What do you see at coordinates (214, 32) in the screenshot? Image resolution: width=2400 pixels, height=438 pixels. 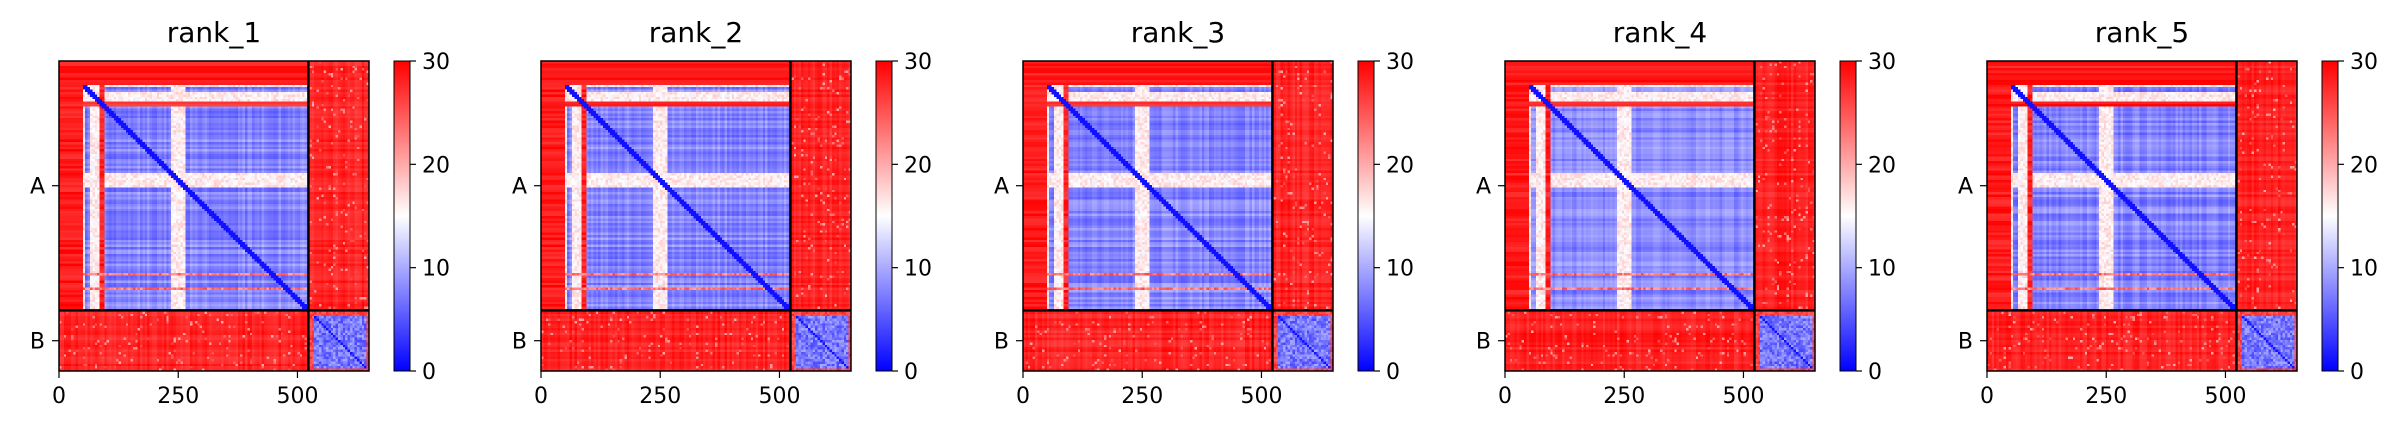 I see `panel-title: rank_1` at bounding box center [214, 32].